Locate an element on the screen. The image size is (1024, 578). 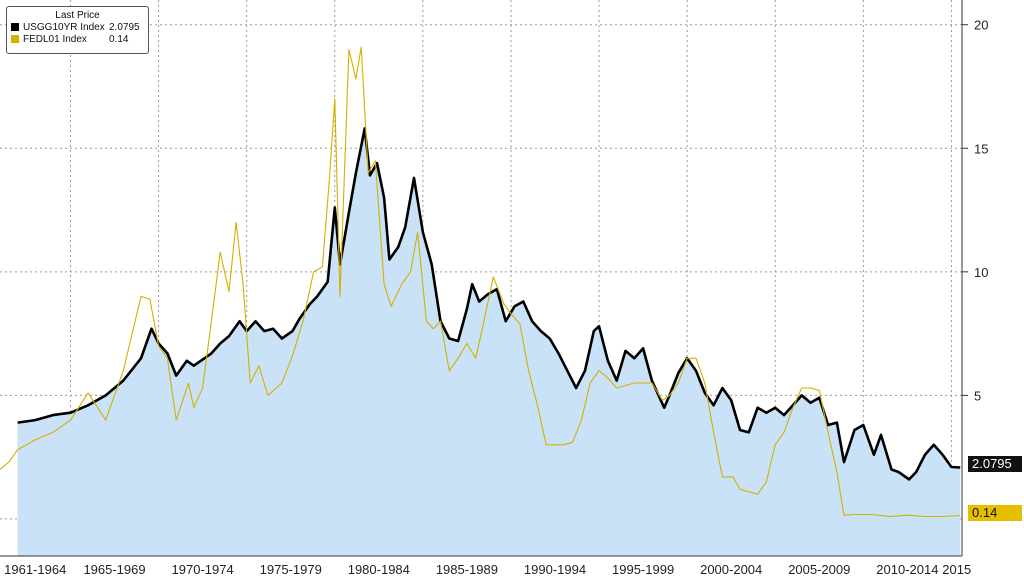
legend-label: FEDL01 Index is located at coordinates (55, 39).